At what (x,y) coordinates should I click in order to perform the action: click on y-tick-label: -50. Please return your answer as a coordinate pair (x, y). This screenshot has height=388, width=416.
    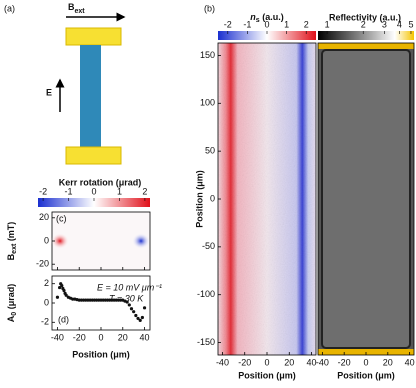
    Looking at the image, I should click on (208, 246).